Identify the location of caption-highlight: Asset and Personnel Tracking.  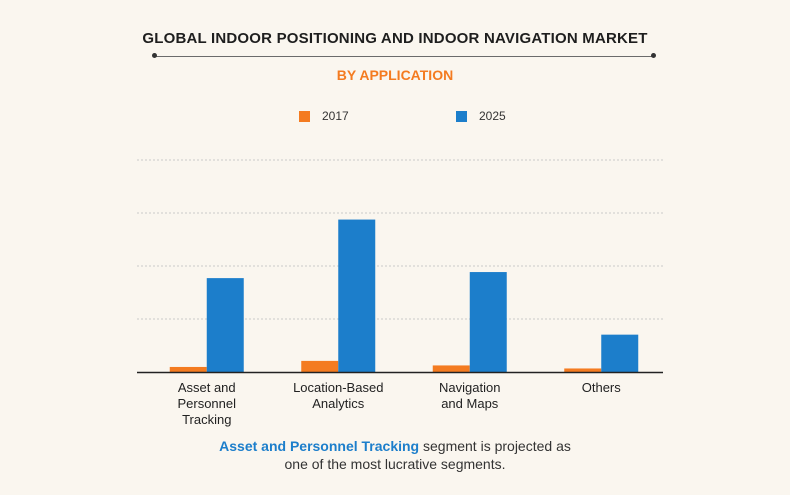
(319, 446).